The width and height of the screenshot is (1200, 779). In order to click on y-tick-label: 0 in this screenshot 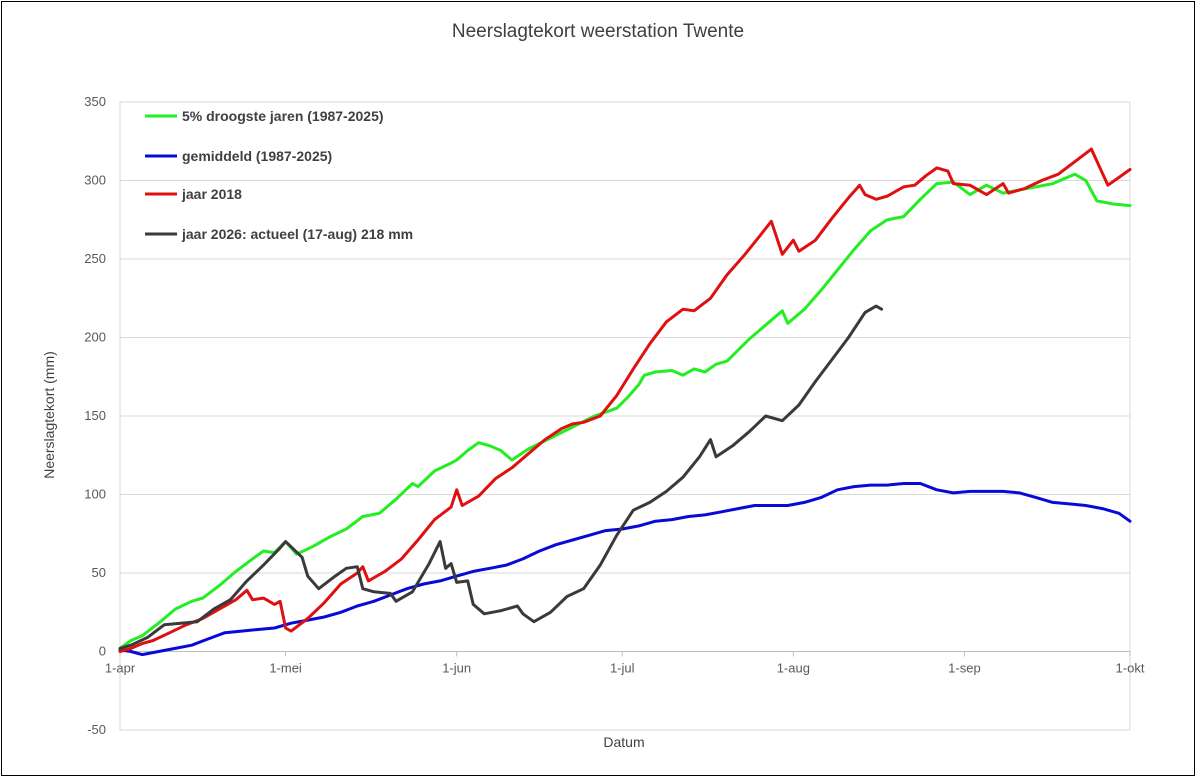, I will do `click(102, 651)`.